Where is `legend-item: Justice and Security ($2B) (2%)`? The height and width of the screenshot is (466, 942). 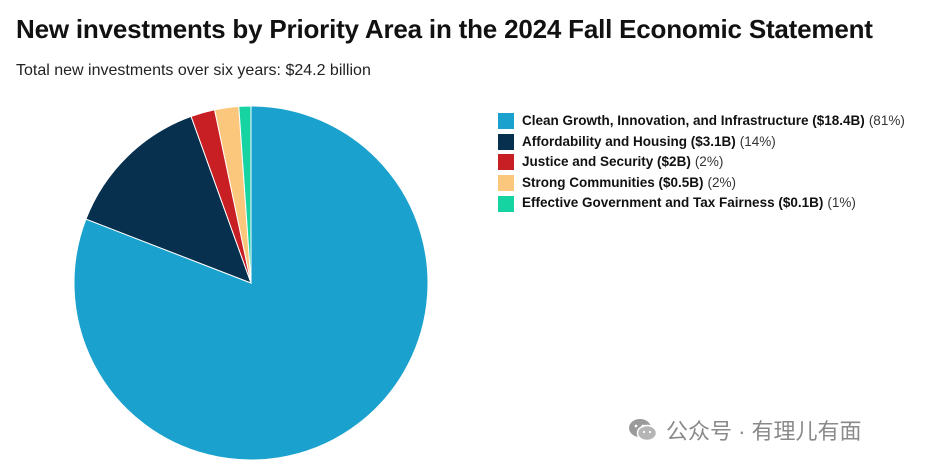 legend-item: Justice and Security ($2B) (2%) is located at coordinates (701, 162).